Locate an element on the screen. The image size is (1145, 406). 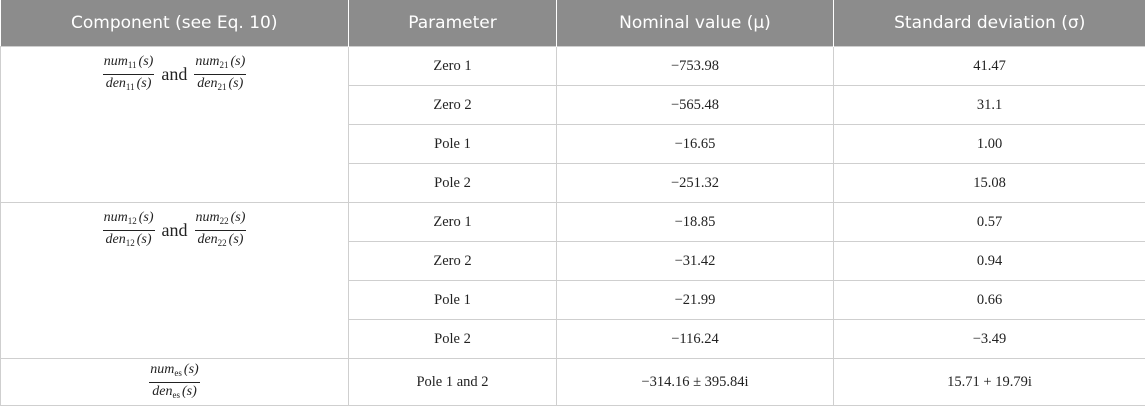
numerator: num11(s) is located at coordinates (129, 64).